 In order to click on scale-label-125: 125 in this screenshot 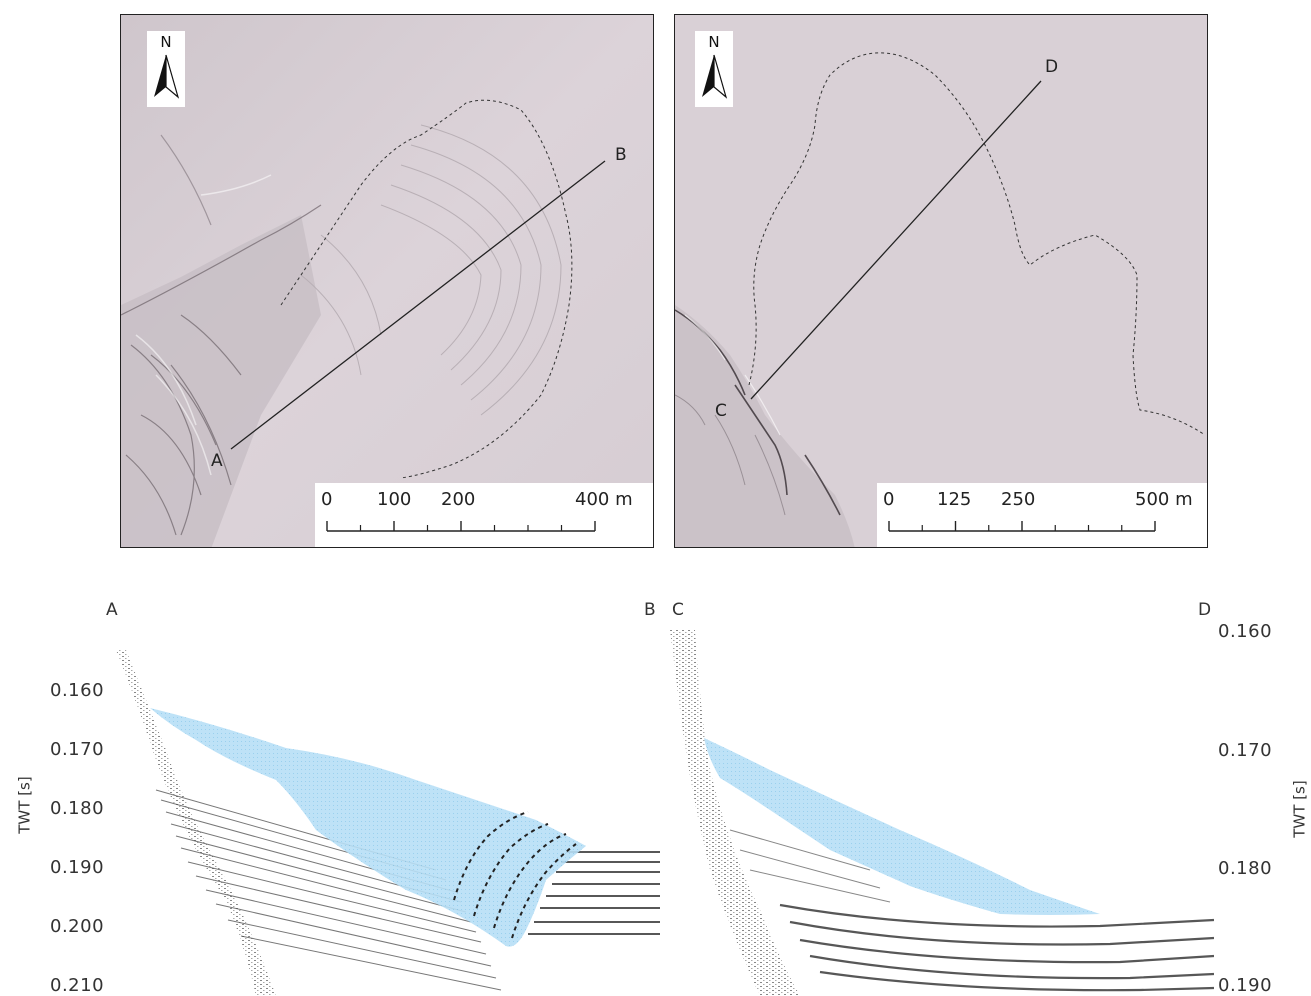, I will do `click(954, 499)`.